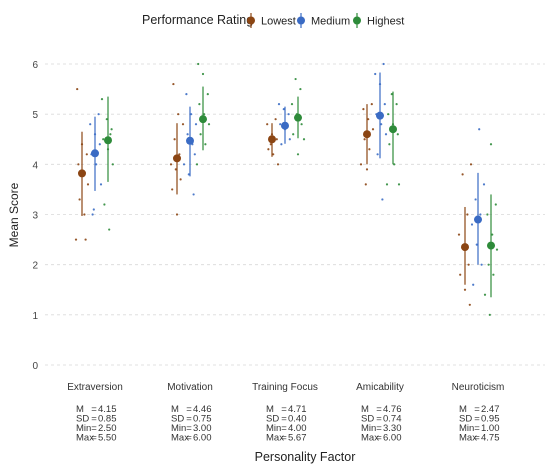 The height and width of the screenshot is (472, 550). I want to click on stat-value: 5.67, so click(297, 438).